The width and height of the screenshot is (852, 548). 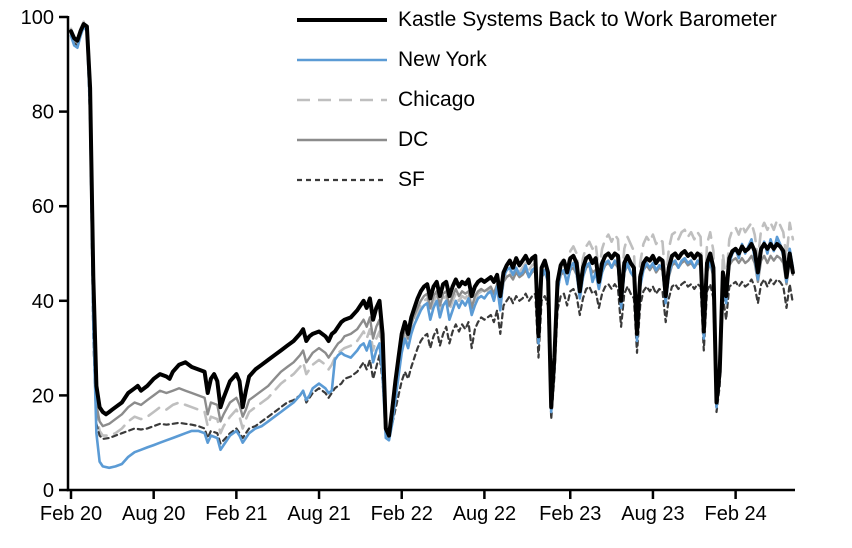 I want to click on legend-label-dc: DC, so click(x=413, y=139).